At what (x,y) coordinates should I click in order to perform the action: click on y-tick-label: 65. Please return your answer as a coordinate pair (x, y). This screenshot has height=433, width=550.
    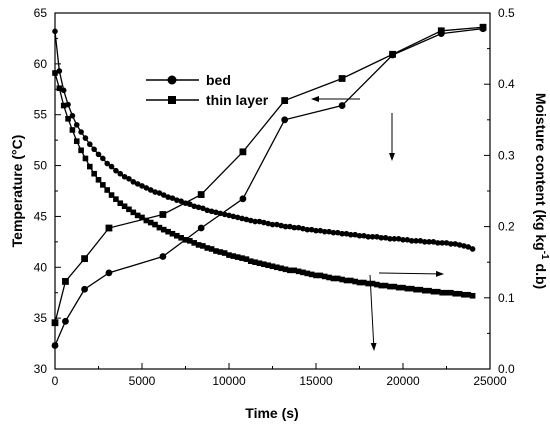
    Looking at the image, I should click on (41, 13).